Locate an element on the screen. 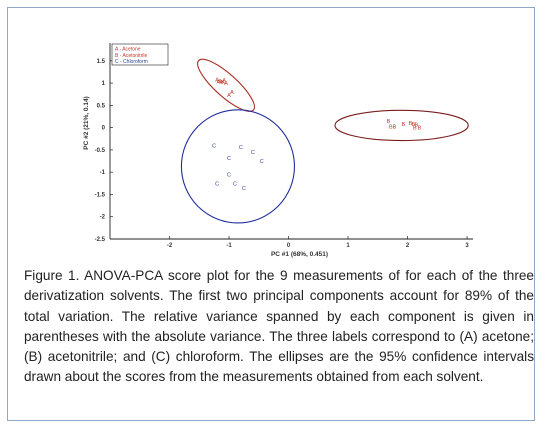 The width and height of the screenshot is (545, 431). y-tick-label: -2 is located at coordinates (103, 218).